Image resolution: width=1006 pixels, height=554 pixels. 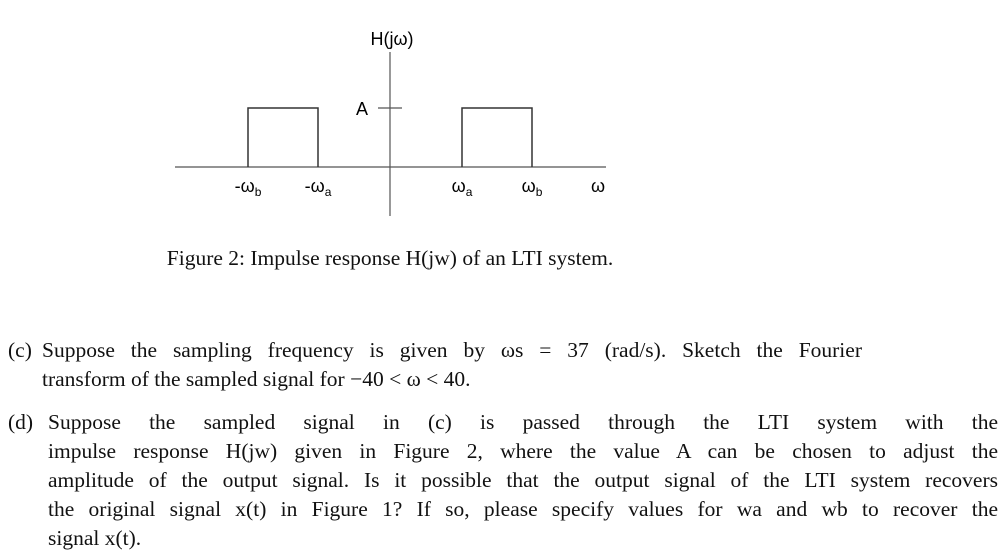 What do you see at coordinates (497, 137) in the screenshot?
I see `right-pulse` at bounding box center [497, 137].